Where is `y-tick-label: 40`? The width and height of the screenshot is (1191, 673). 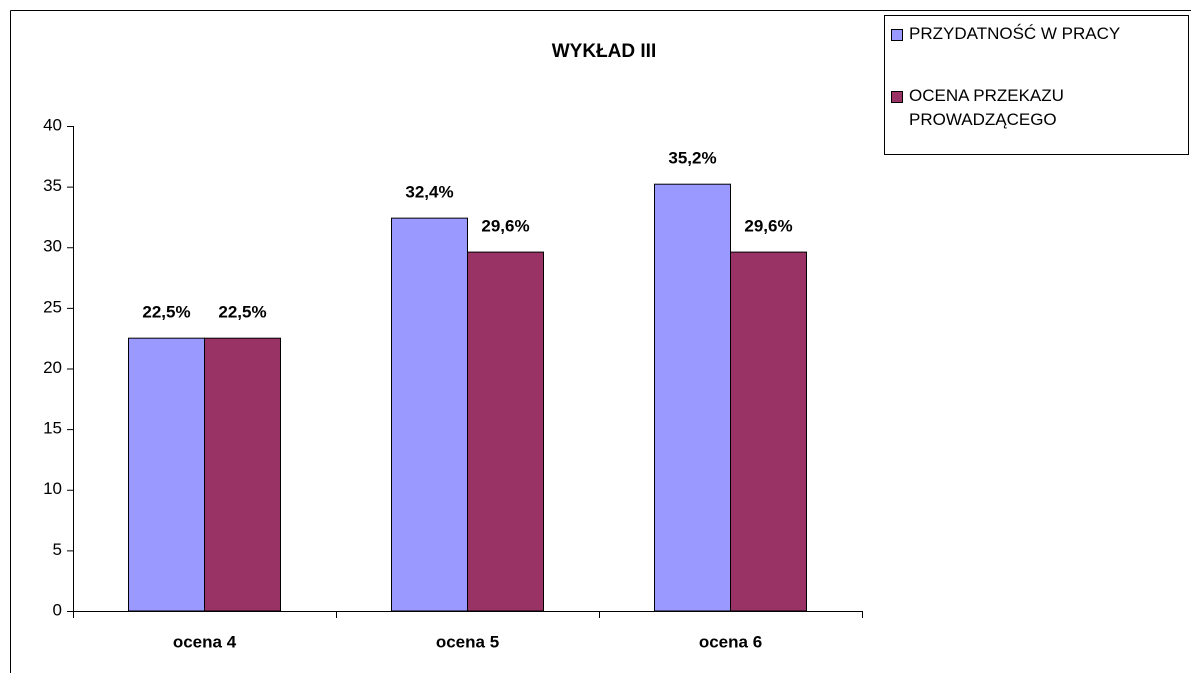 y-tick-label: 40 is located at coordinates (52, 124).